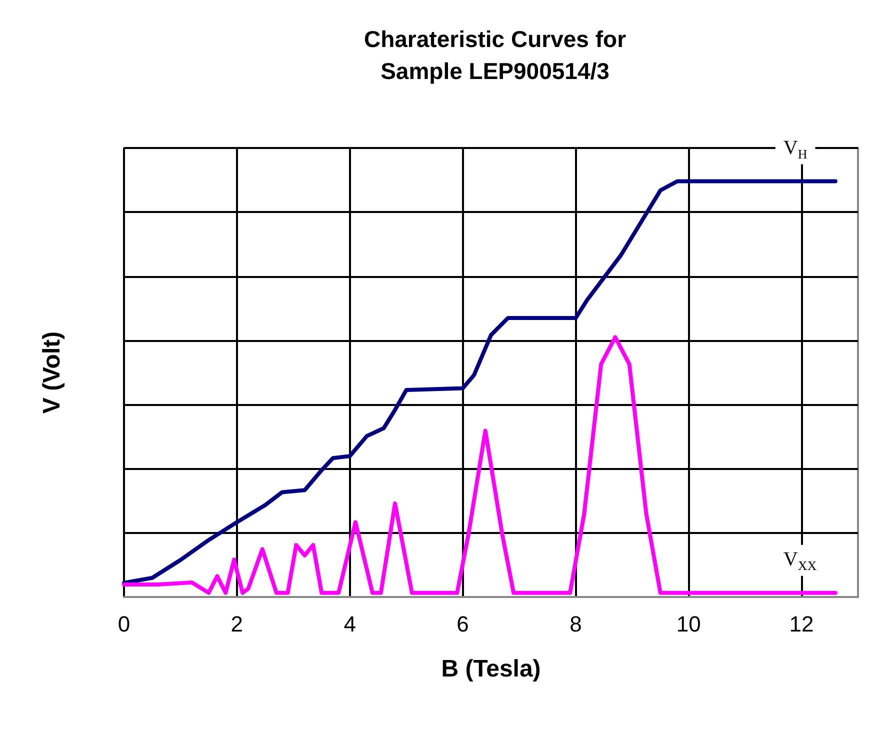 This screenshot has width=892, height=750. What do you see at coordinates (237, 624) in the screenshot?
I see `x-tick-label: 2` at bounding box center [237, 624].